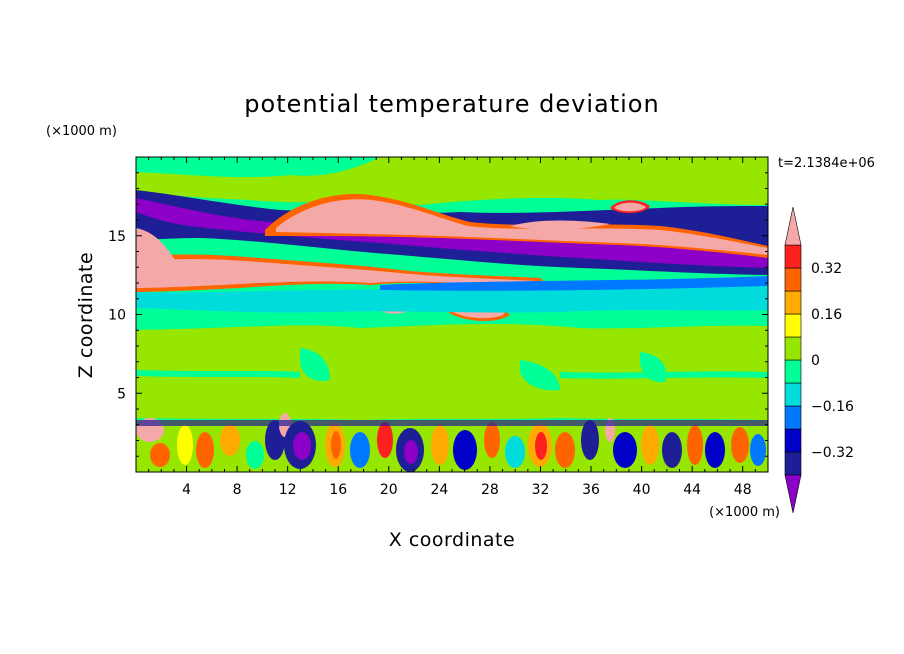 This screenshot has width=904, height=654. I want to click on chart-title: potential temperature deviation, so click(451, 104).